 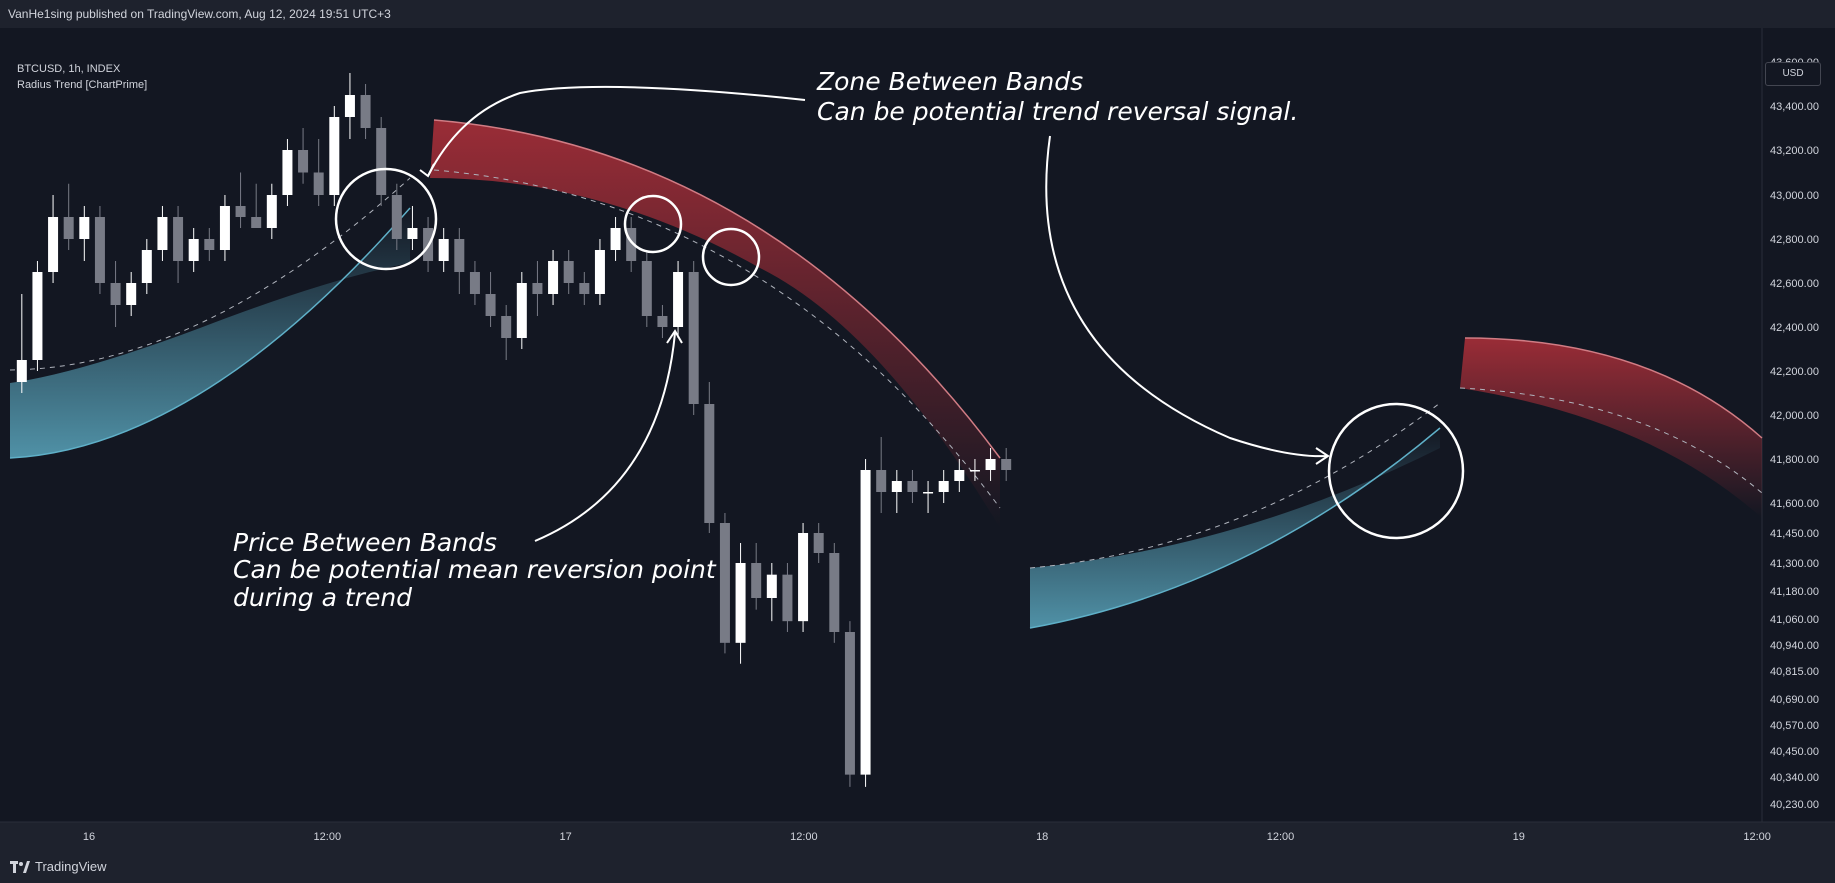 What do you see at coordinates (1057, 111) in the screenshot?
I see `zone-annotation-text: Can be potential trend reversal signal.` at bounding box center [1057, 111].